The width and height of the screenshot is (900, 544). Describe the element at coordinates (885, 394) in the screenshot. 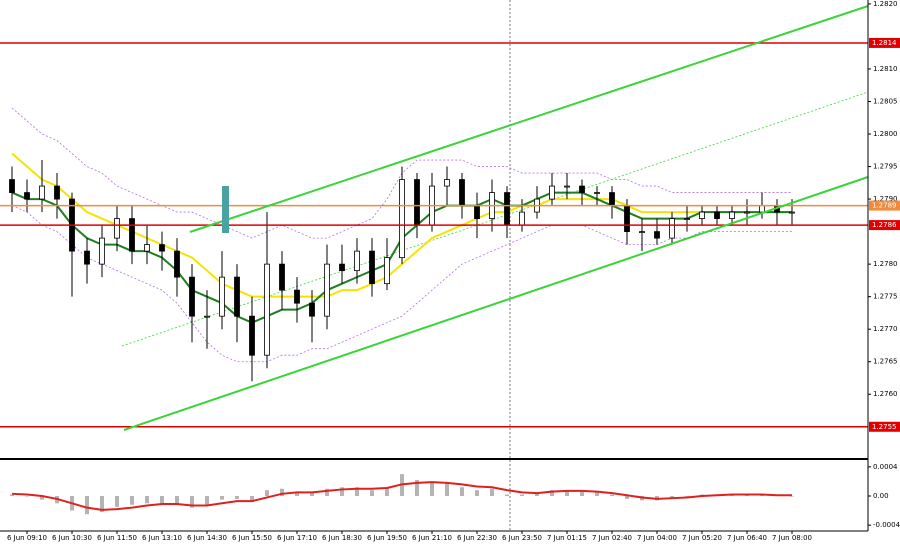

I see `y-tick-label: 1.2760` at that location.